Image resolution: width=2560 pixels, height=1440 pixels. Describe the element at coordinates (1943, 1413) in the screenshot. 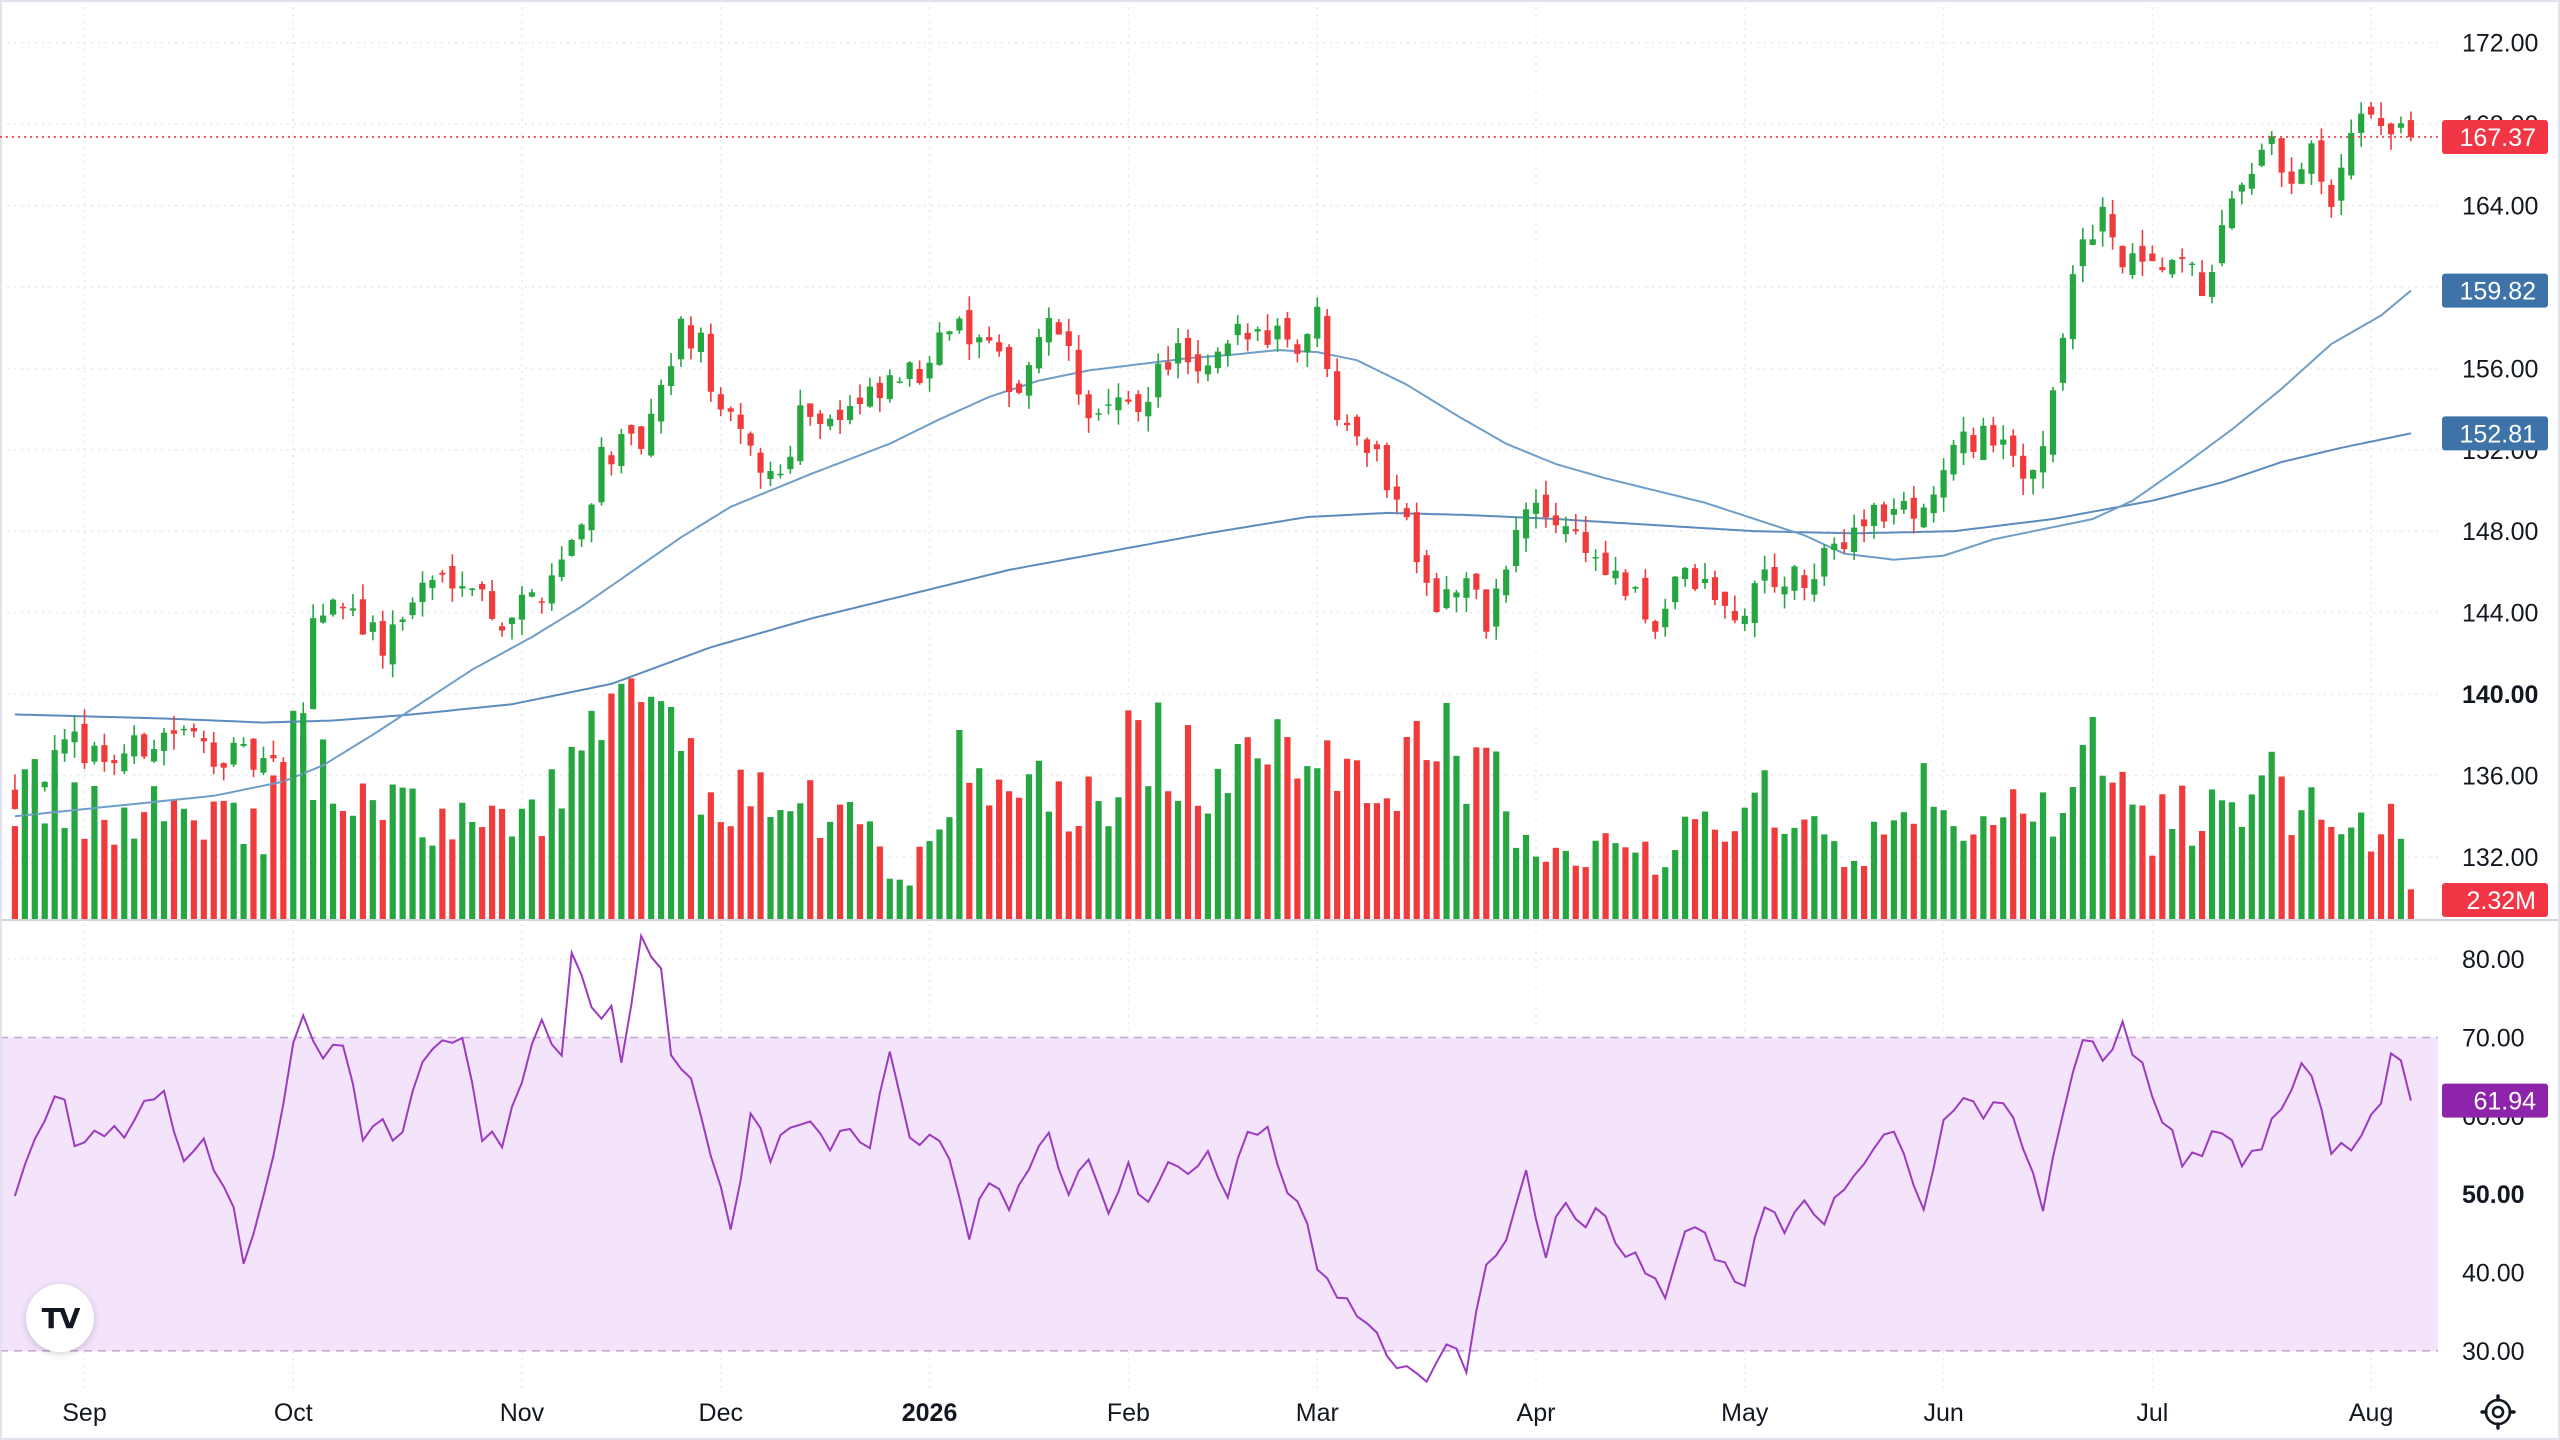

I see `date-tick-label: Jun` at that location.